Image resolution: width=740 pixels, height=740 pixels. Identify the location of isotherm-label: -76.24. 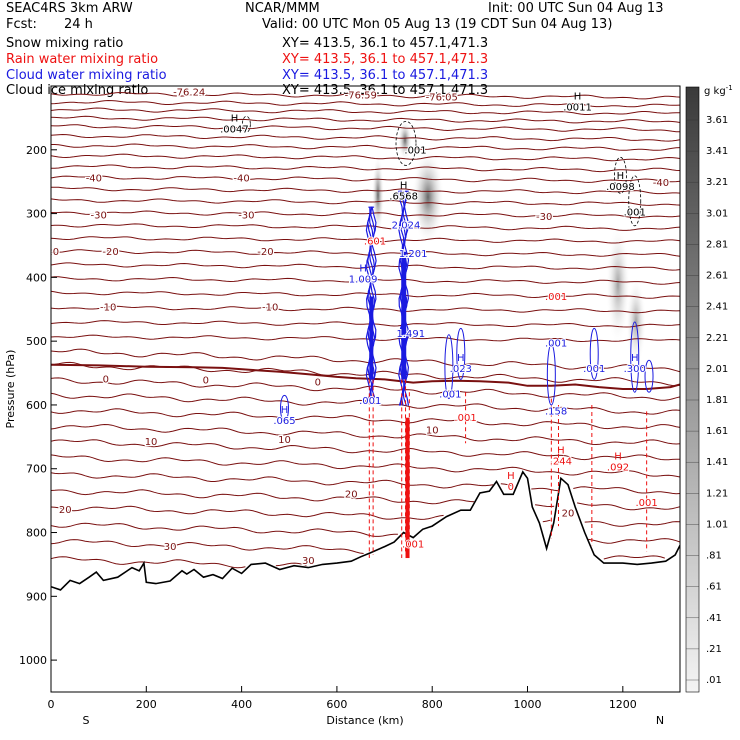
(189, 92).